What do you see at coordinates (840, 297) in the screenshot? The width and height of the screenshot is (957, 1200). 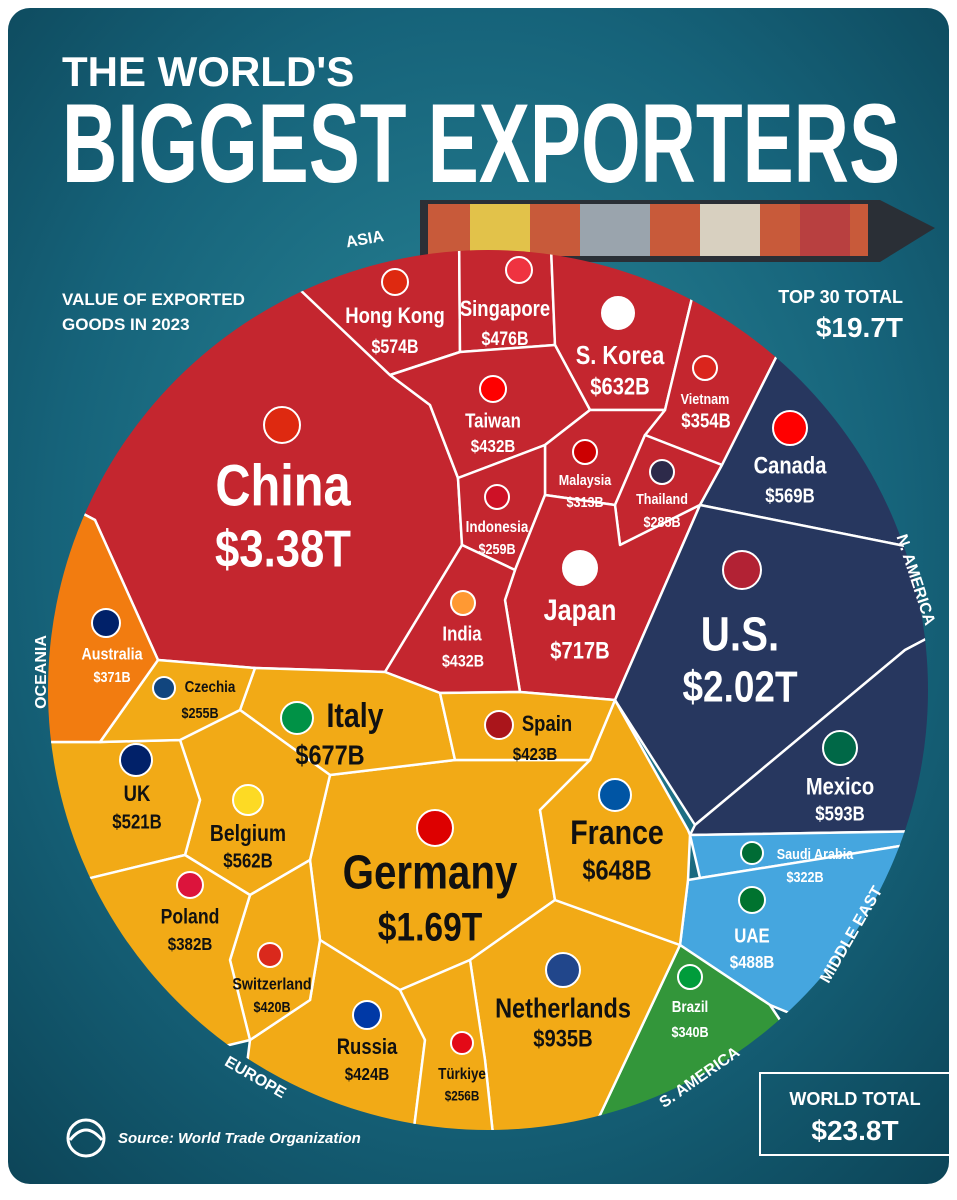 I see `top-total-label: TOP 30 TOTAL` at bounding box center [840, 297].